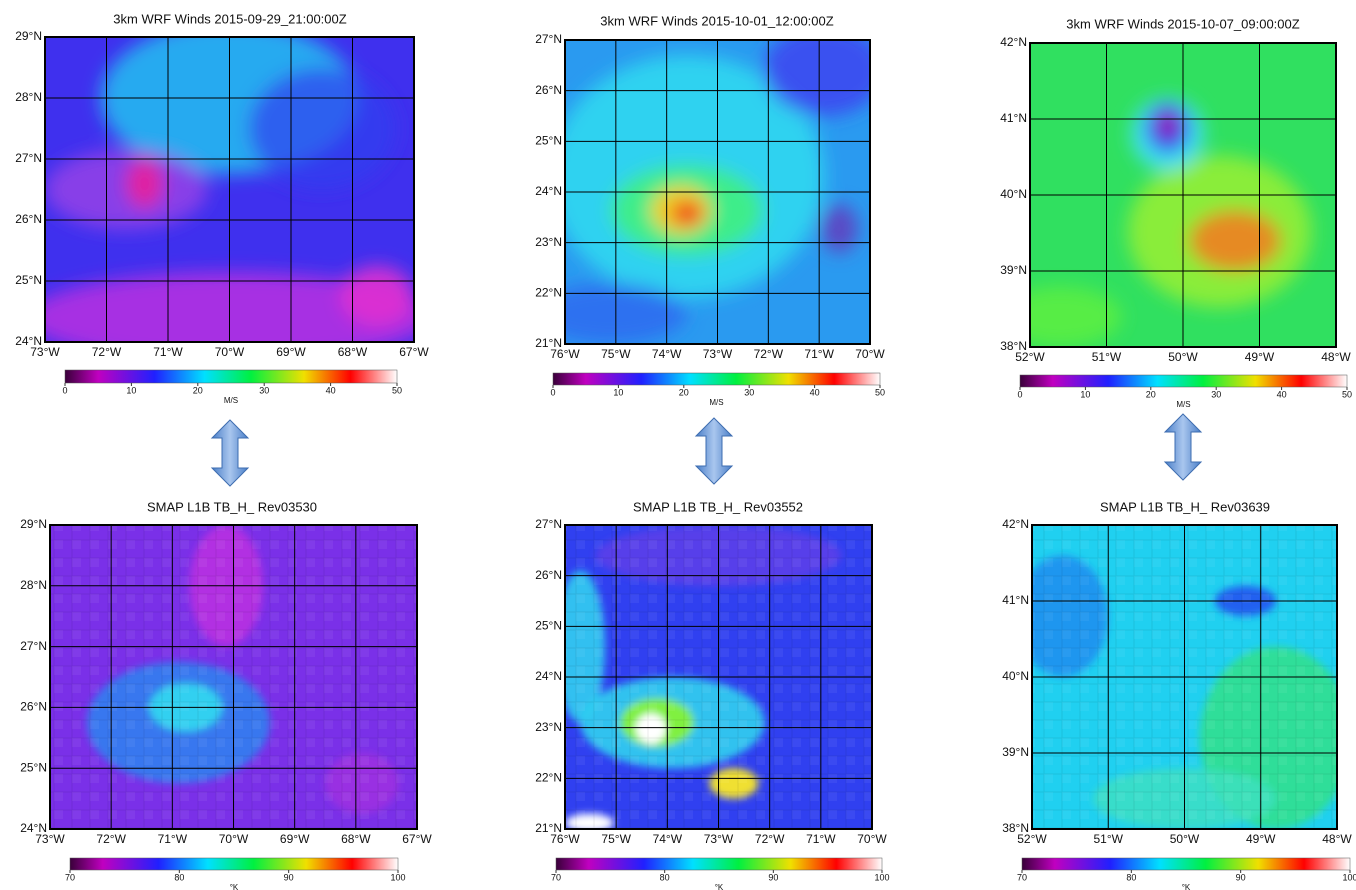 The height and width of the screenshot is (890, 1356). What do you see at coordinates (548, 727) in the screenshot?
I see `lat-label: 23°N` at bounding box center [548, 727].